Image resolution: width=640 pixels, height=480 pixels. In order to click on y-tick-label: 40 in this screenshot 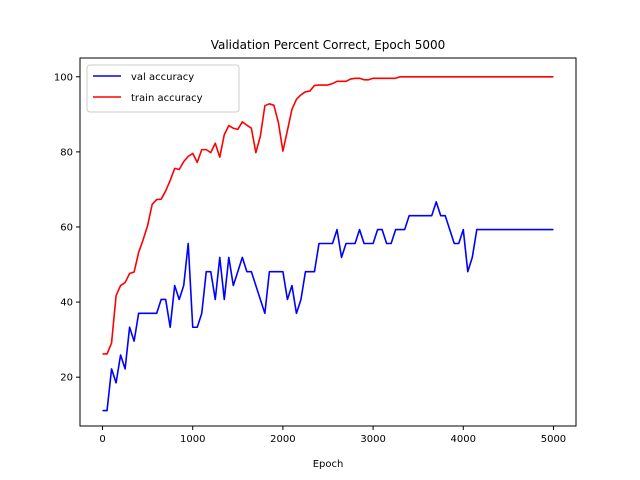, I will do `click(66, 303)`.